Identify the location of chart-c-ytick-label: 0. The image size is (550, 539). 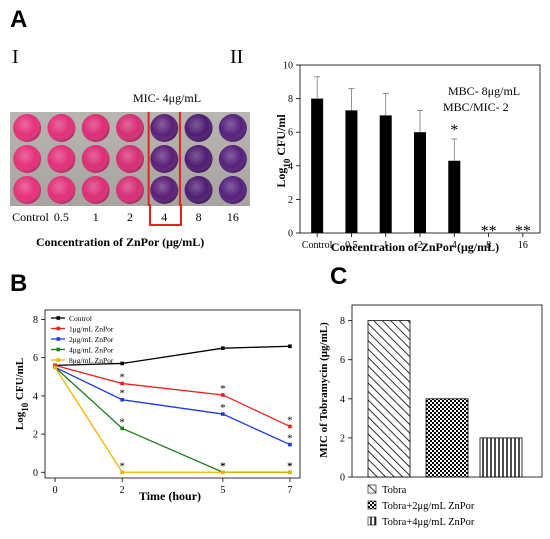
(342, 478).